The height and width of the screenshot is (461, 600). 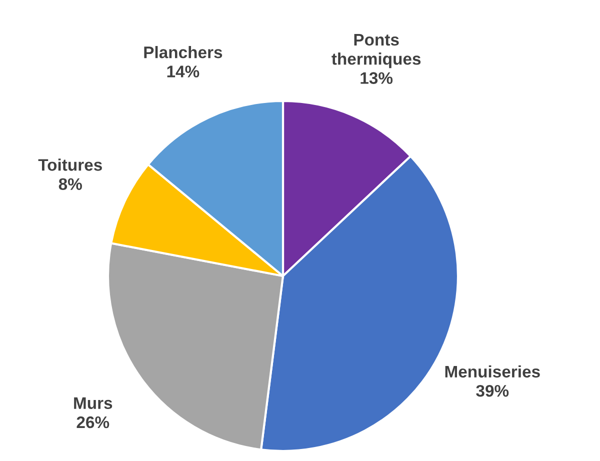 What do you see at coordinates (93, 422) in the screenshot?
I see `data-label: 26%` at bounding box center [93, 422].